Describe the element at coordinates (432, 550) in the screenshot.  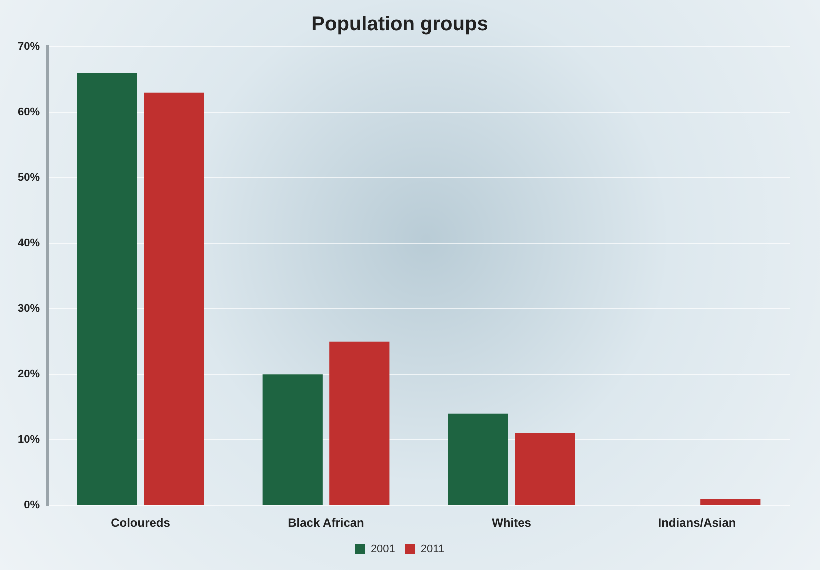
I see `legend-label: 2011` at that location.